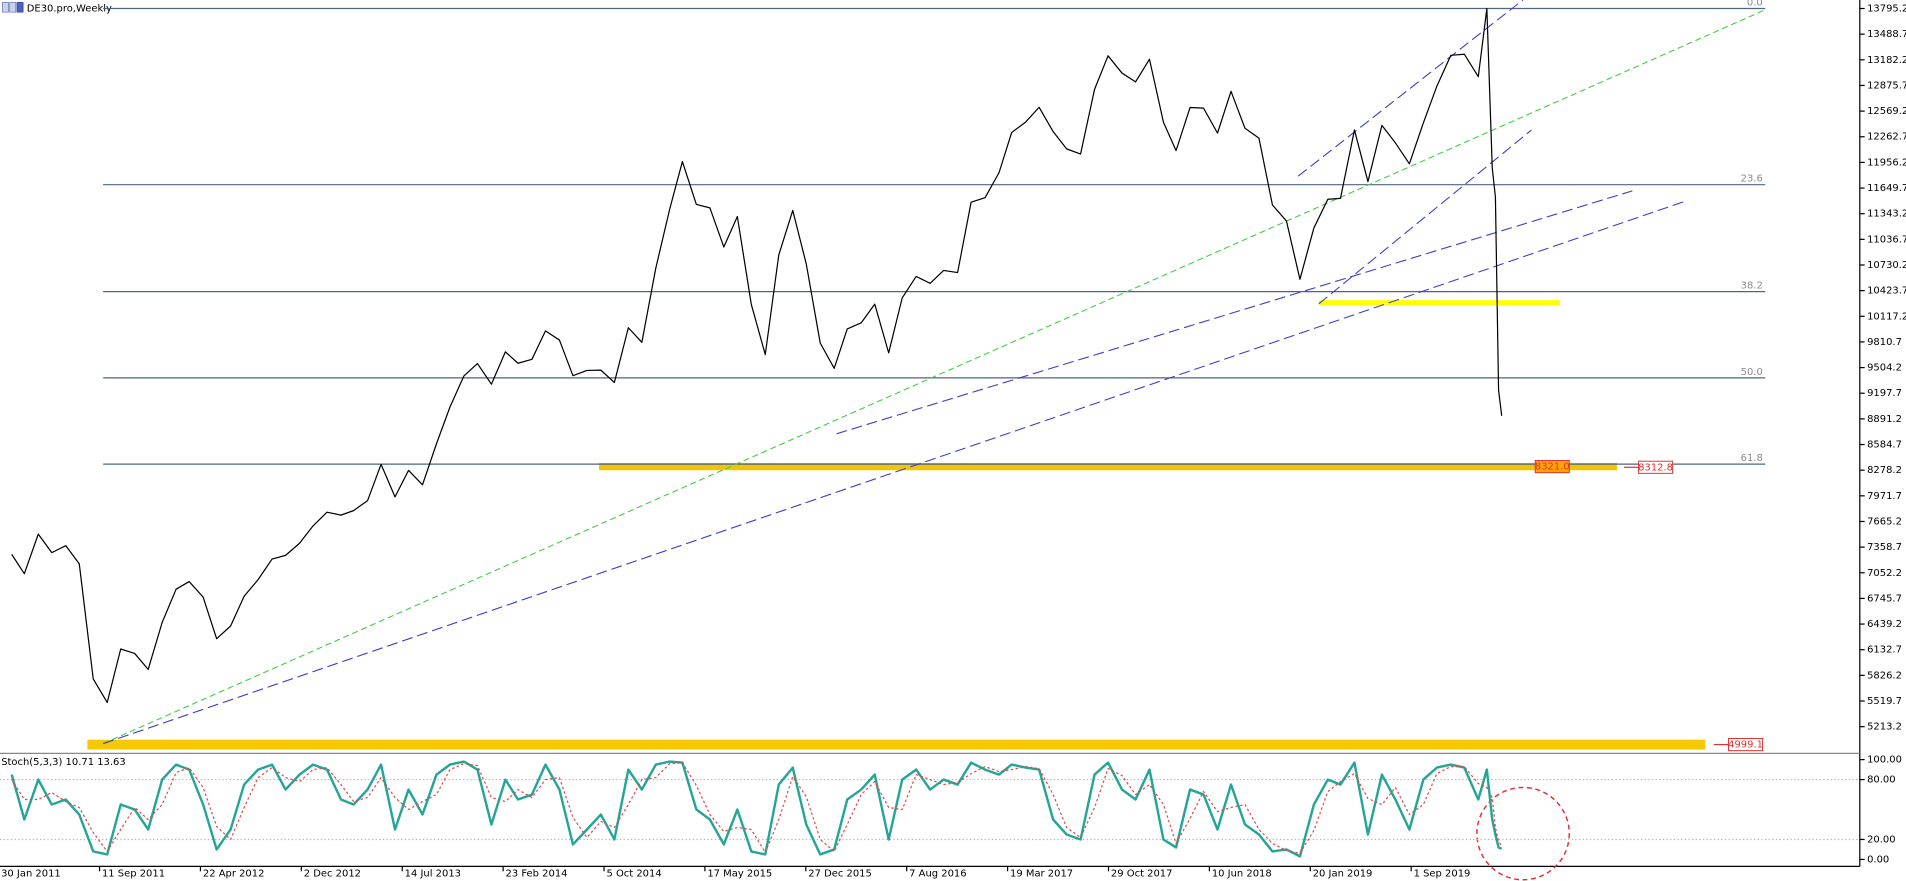 The image size is (1906, 881). What do you see at coordinates (1886, 214) in the screenshot?
I see `y-tick-label: 11343.2` at bounding box center [1886, 214].